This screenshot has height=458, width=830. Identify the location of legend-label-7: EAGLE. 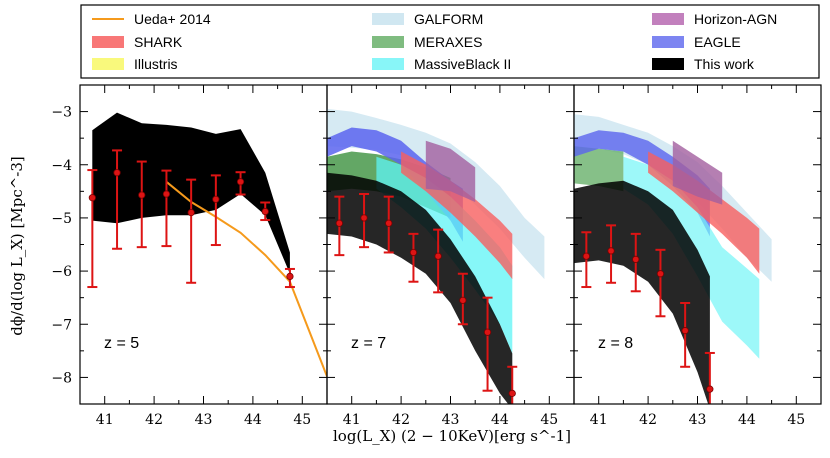
(717, 42).